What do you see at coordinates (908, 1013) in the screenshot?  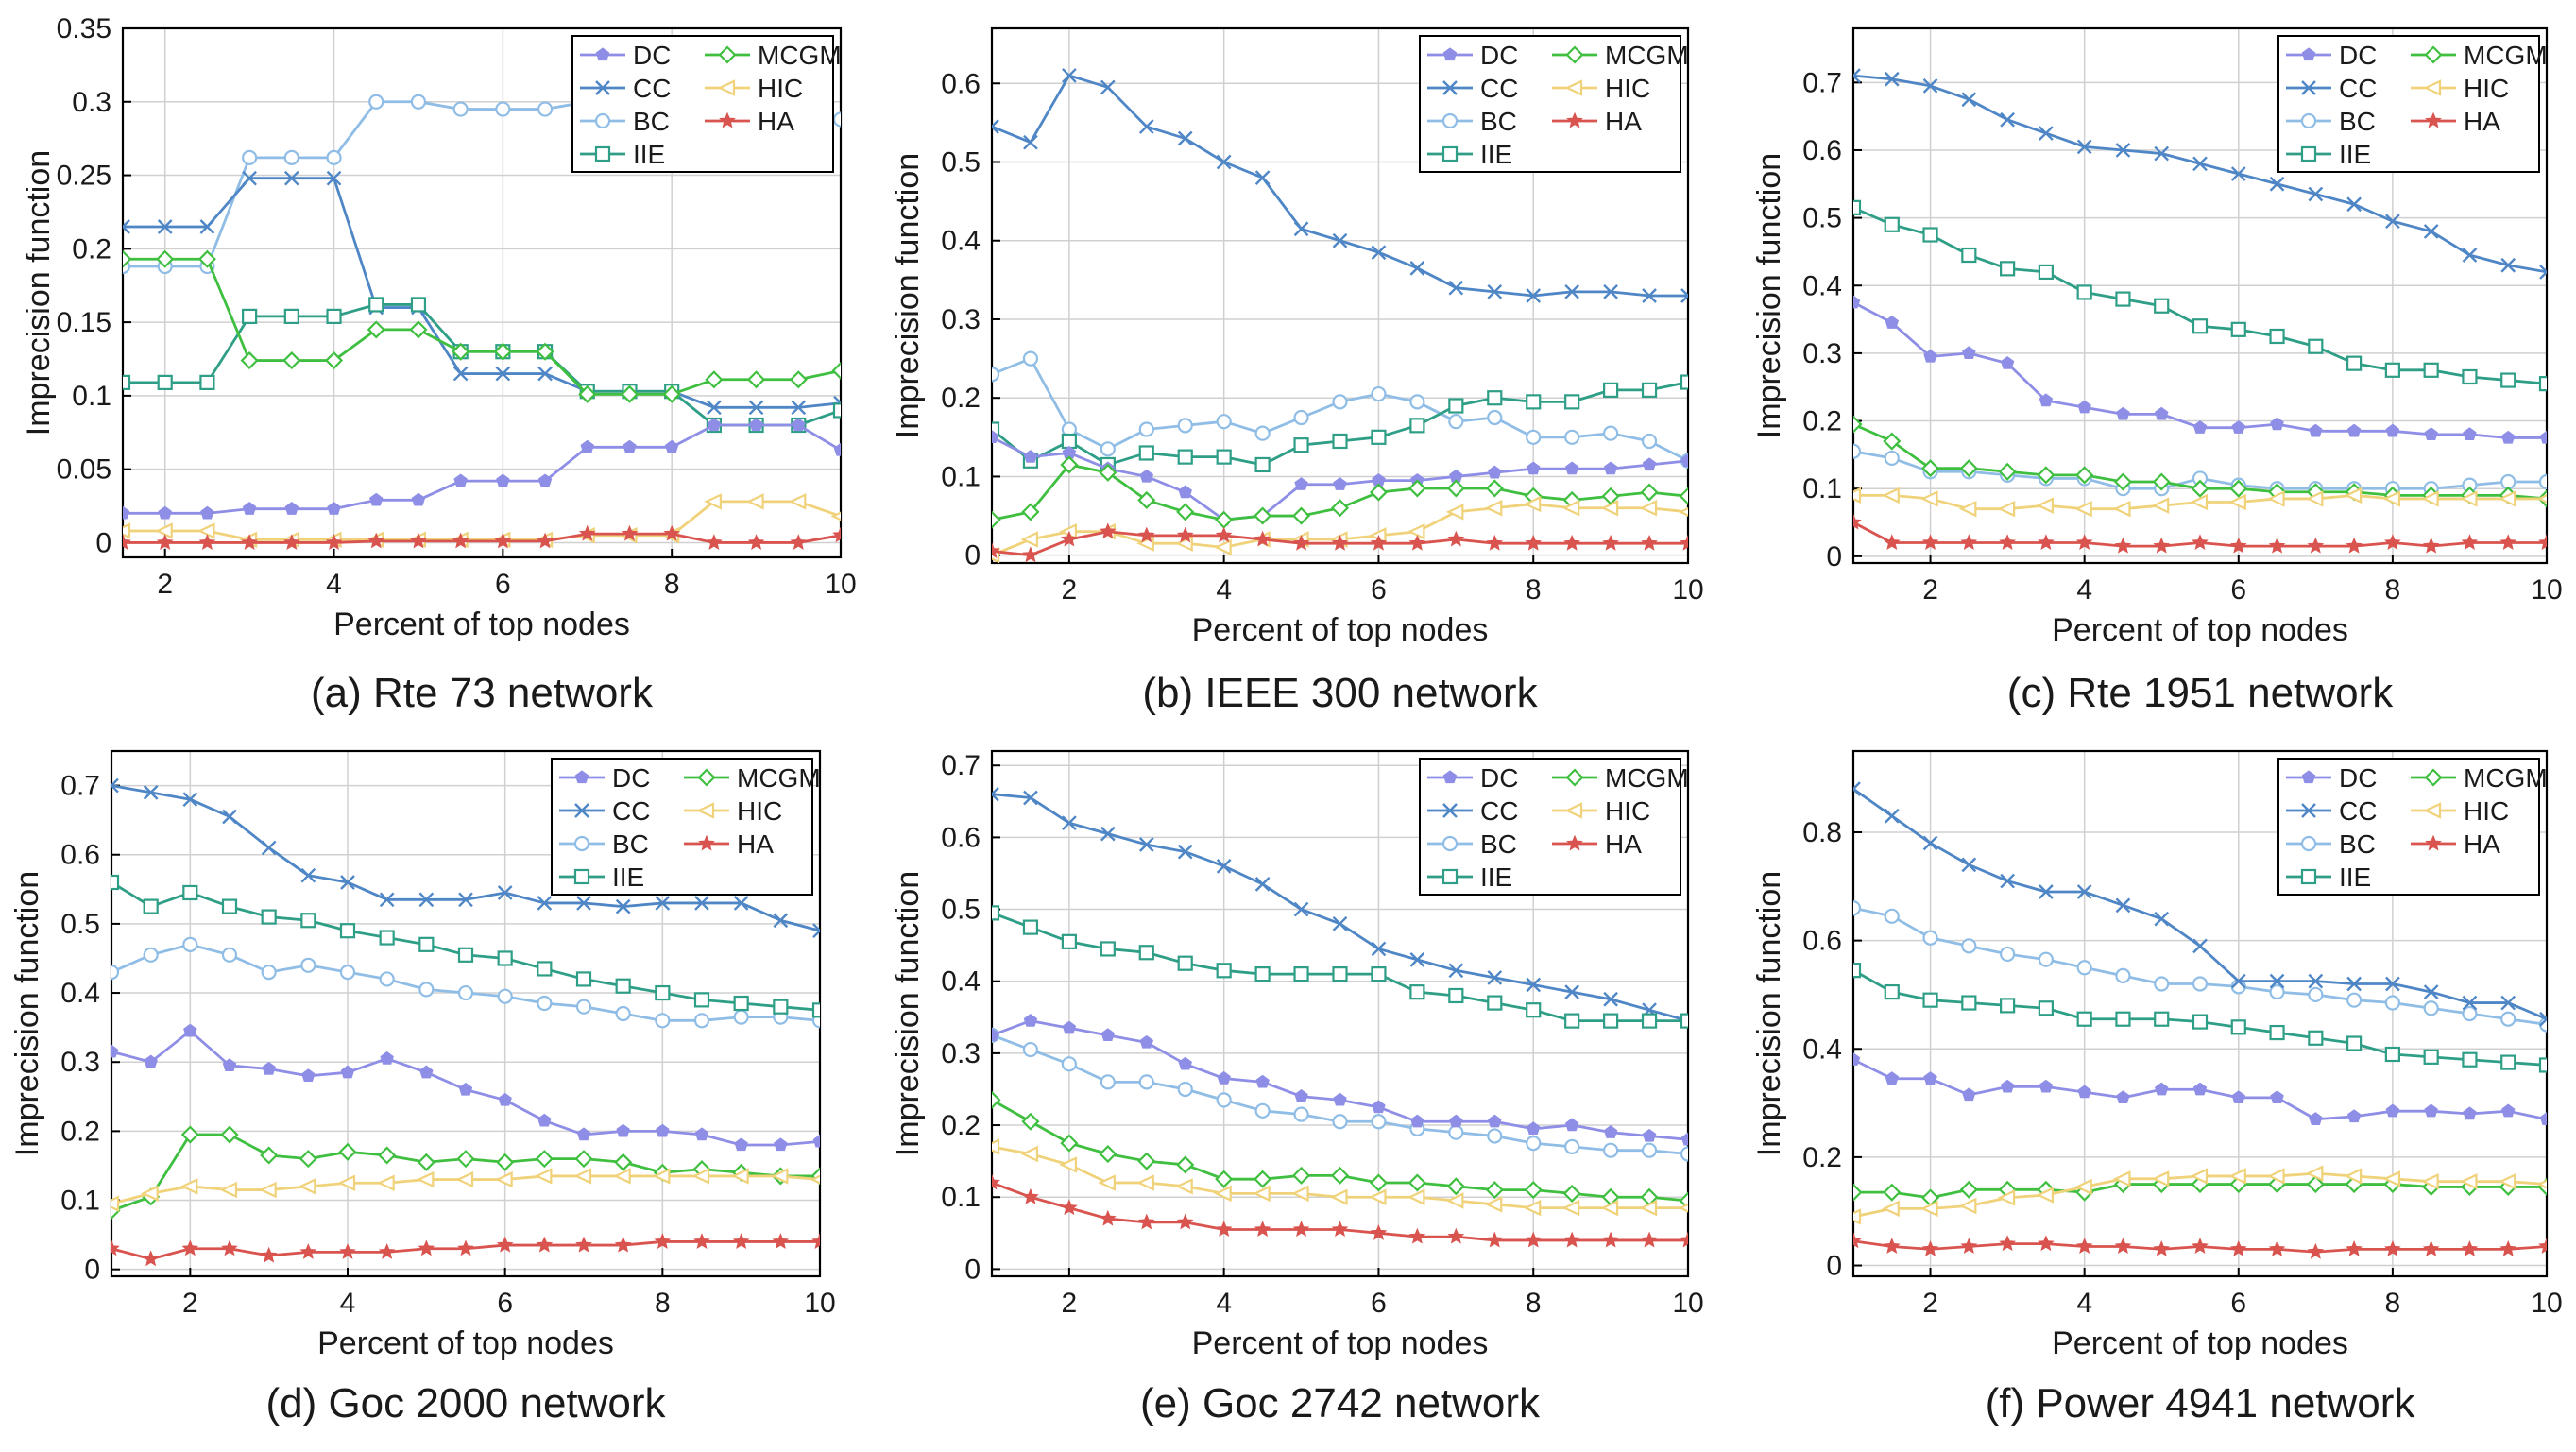 I see `y-axis-label: Imprecision function` at bounding box center [908, 1013].